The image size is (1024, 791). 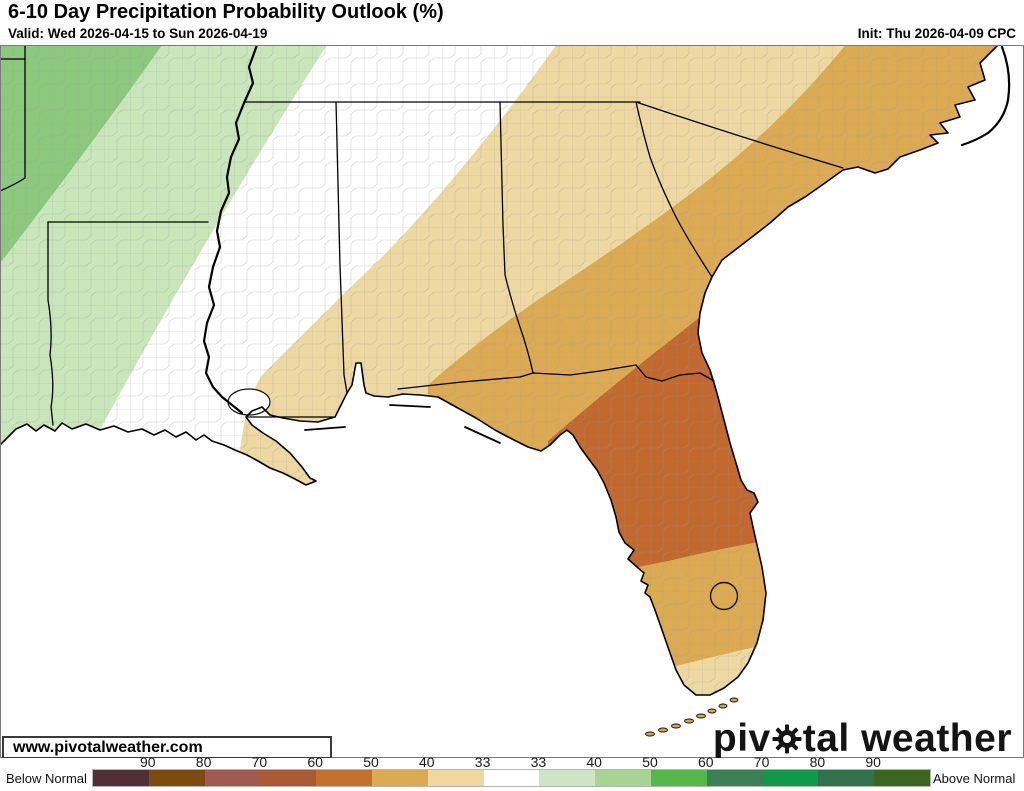 I want to click on outer-banks, so click(x=985, y=96).